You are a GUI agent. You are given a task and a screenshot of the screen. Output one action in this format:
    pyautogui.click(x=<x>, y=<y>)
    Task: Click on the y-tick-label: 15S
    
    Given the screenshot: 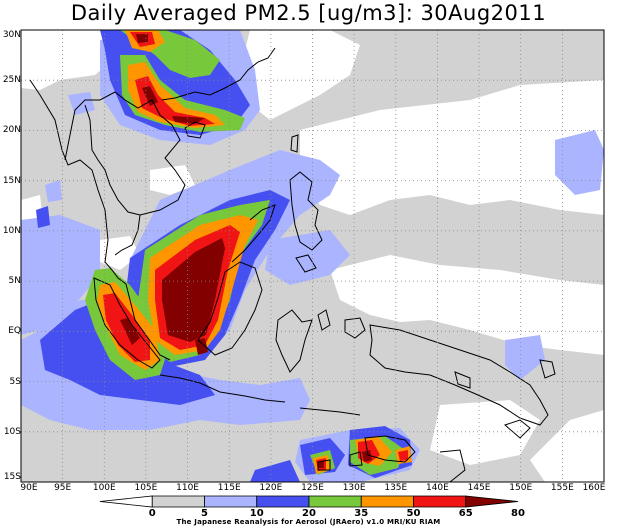 What is the action you would take?
    pyautogui.click(x=12, y=477)
    